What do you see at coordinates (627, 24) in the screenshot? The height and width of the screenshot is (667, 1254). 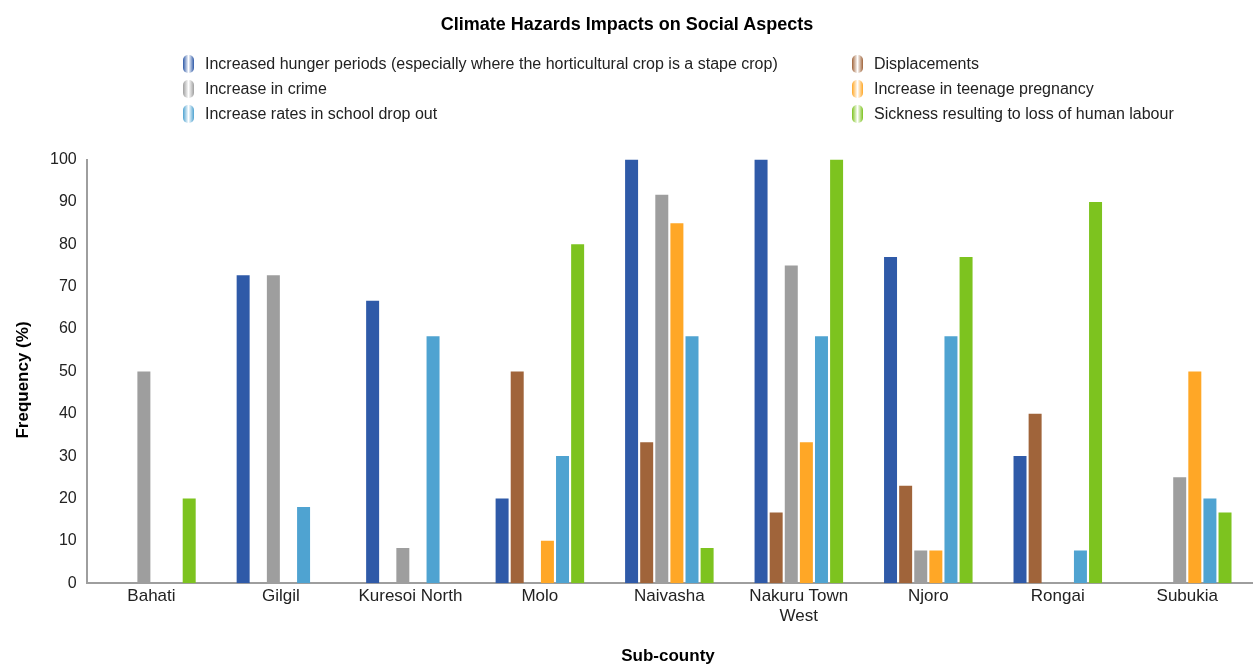 I see `chart-title: Climate Hazards Impacts on Social Aspects` at bounding box center [627, 24].